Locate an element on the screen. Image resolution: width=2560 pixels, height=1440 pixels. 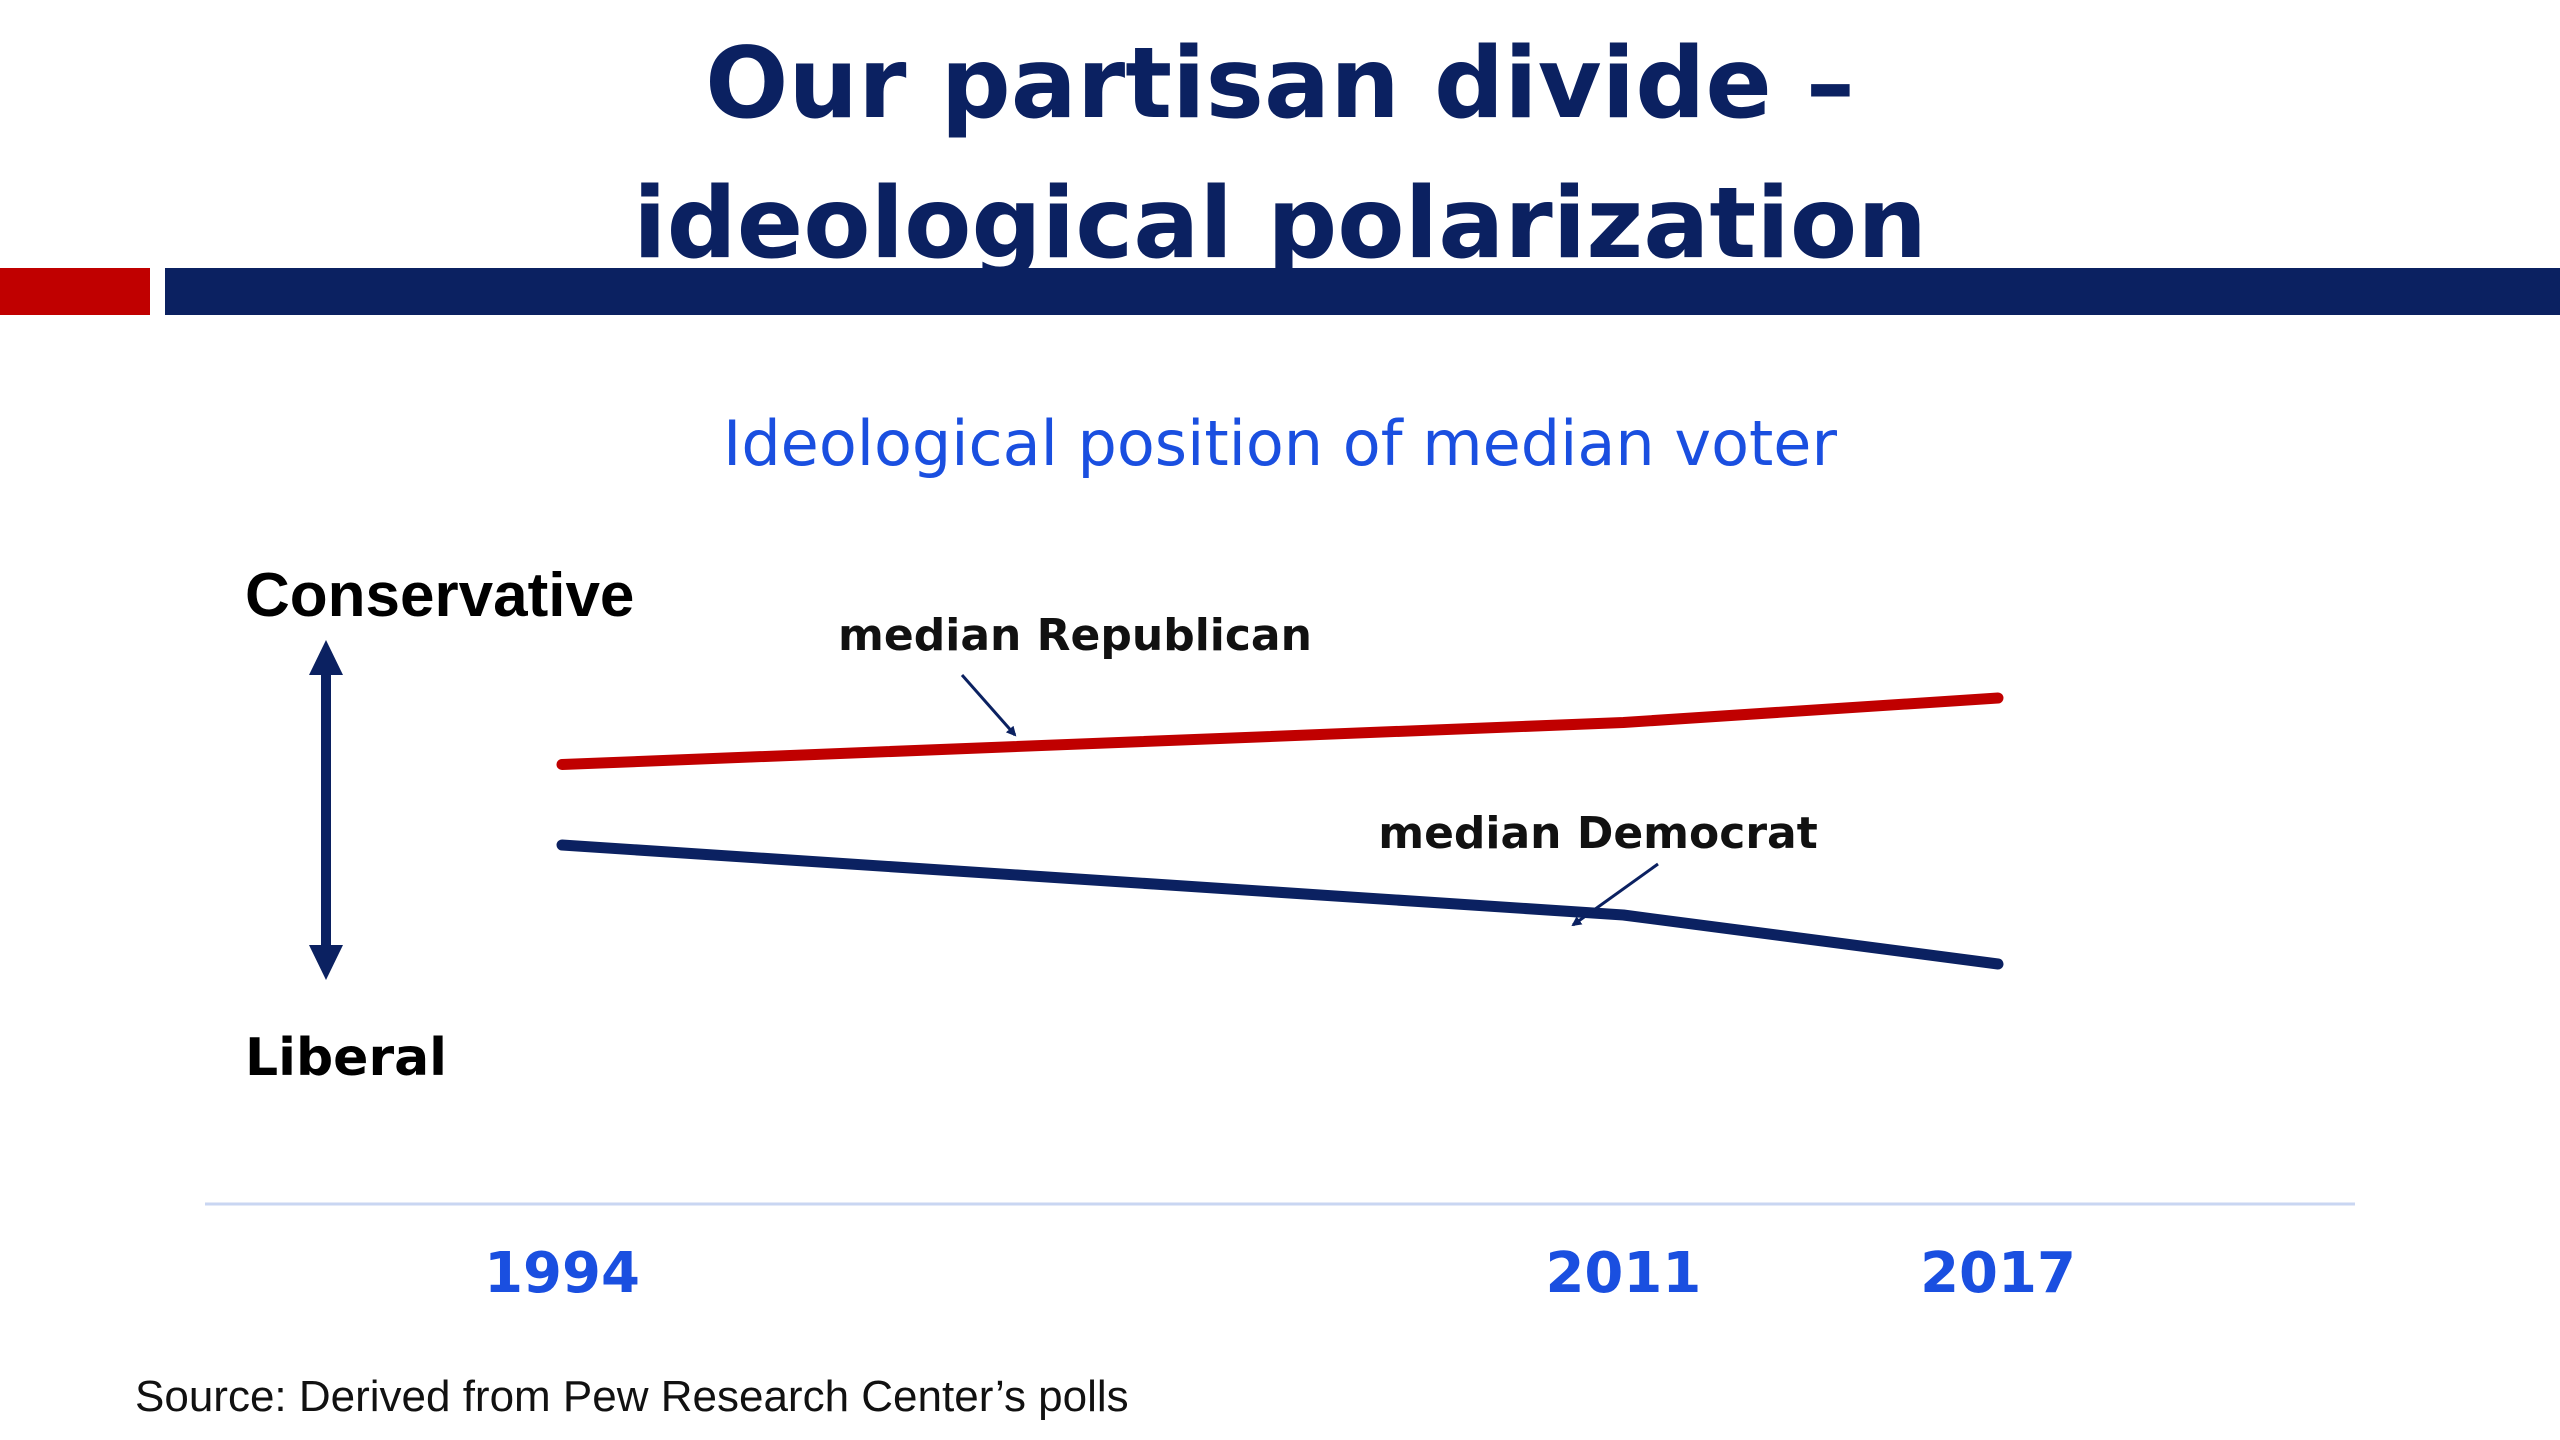
x-tick-label-1994: 1994 is located at coordinates (562, 1273).